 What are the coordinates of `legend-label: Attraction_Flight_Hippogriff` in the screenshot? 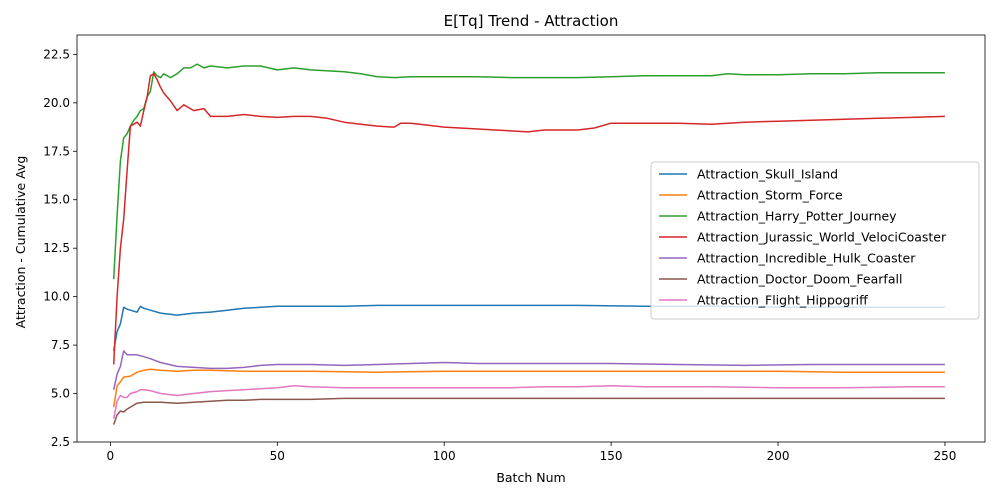 It's located at (782, 300).